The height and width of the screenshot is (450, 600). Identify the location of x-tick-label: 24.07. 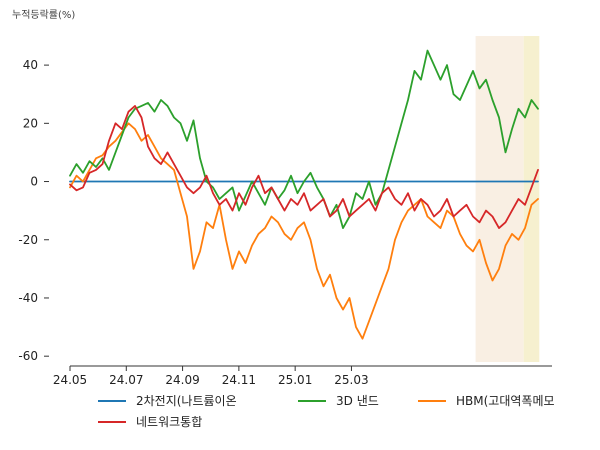
(126, 380).